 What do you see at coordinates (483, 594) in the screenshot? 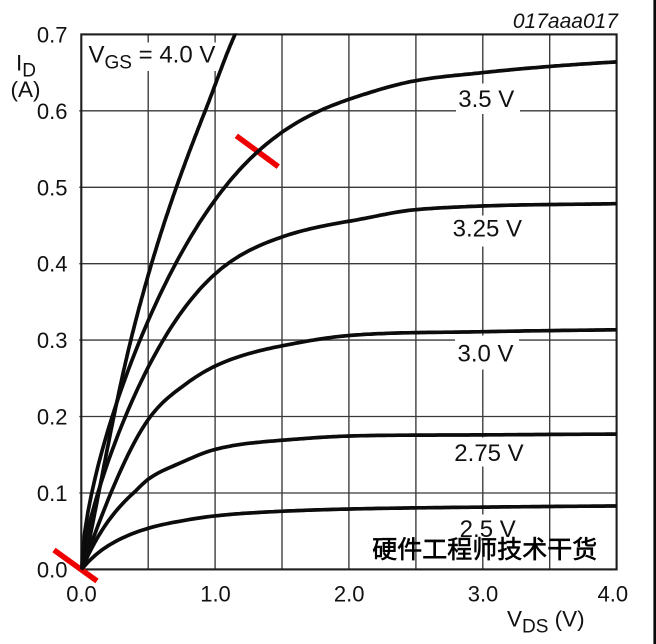
I see `svg-text: 3.0` at bounding box center [483, 594].